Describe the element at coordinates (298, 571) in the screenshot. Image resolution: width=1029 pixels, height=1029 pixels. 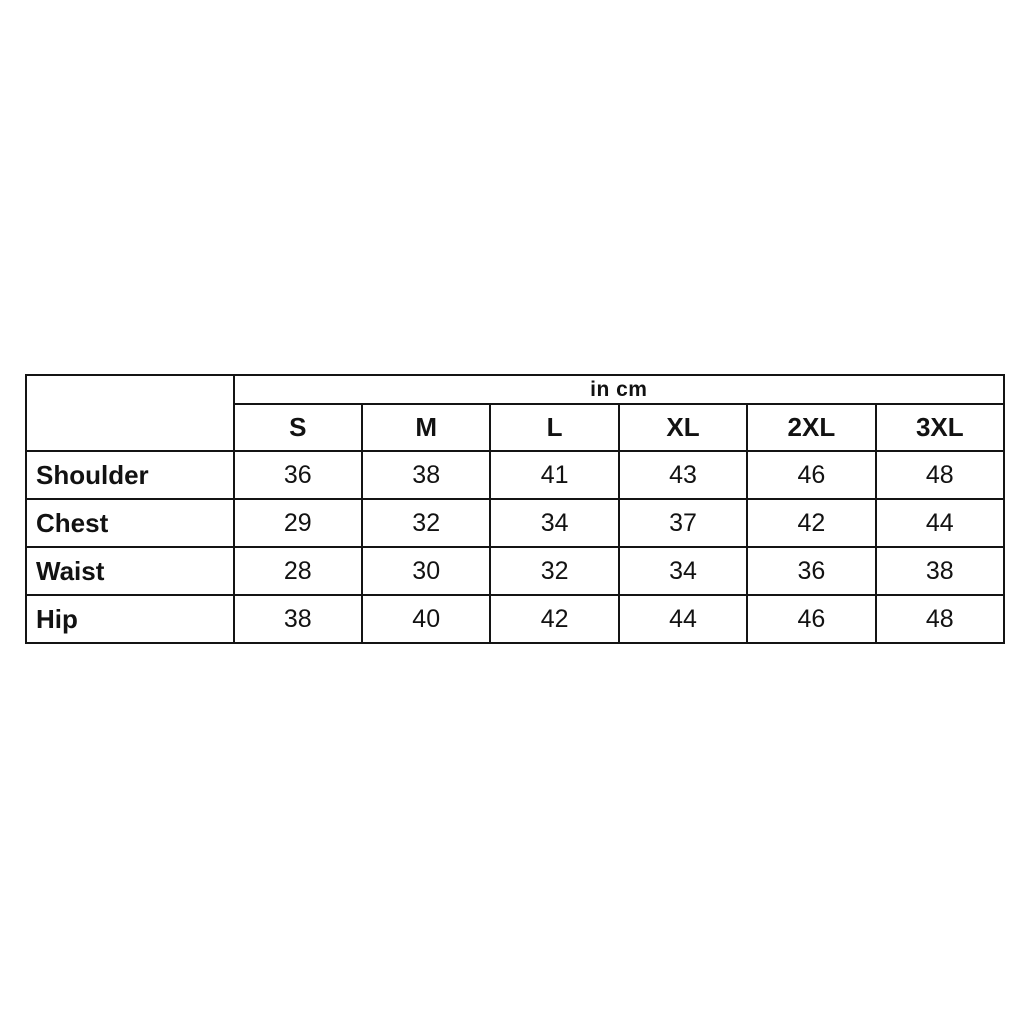
I see `value-cell: 28` at that location.